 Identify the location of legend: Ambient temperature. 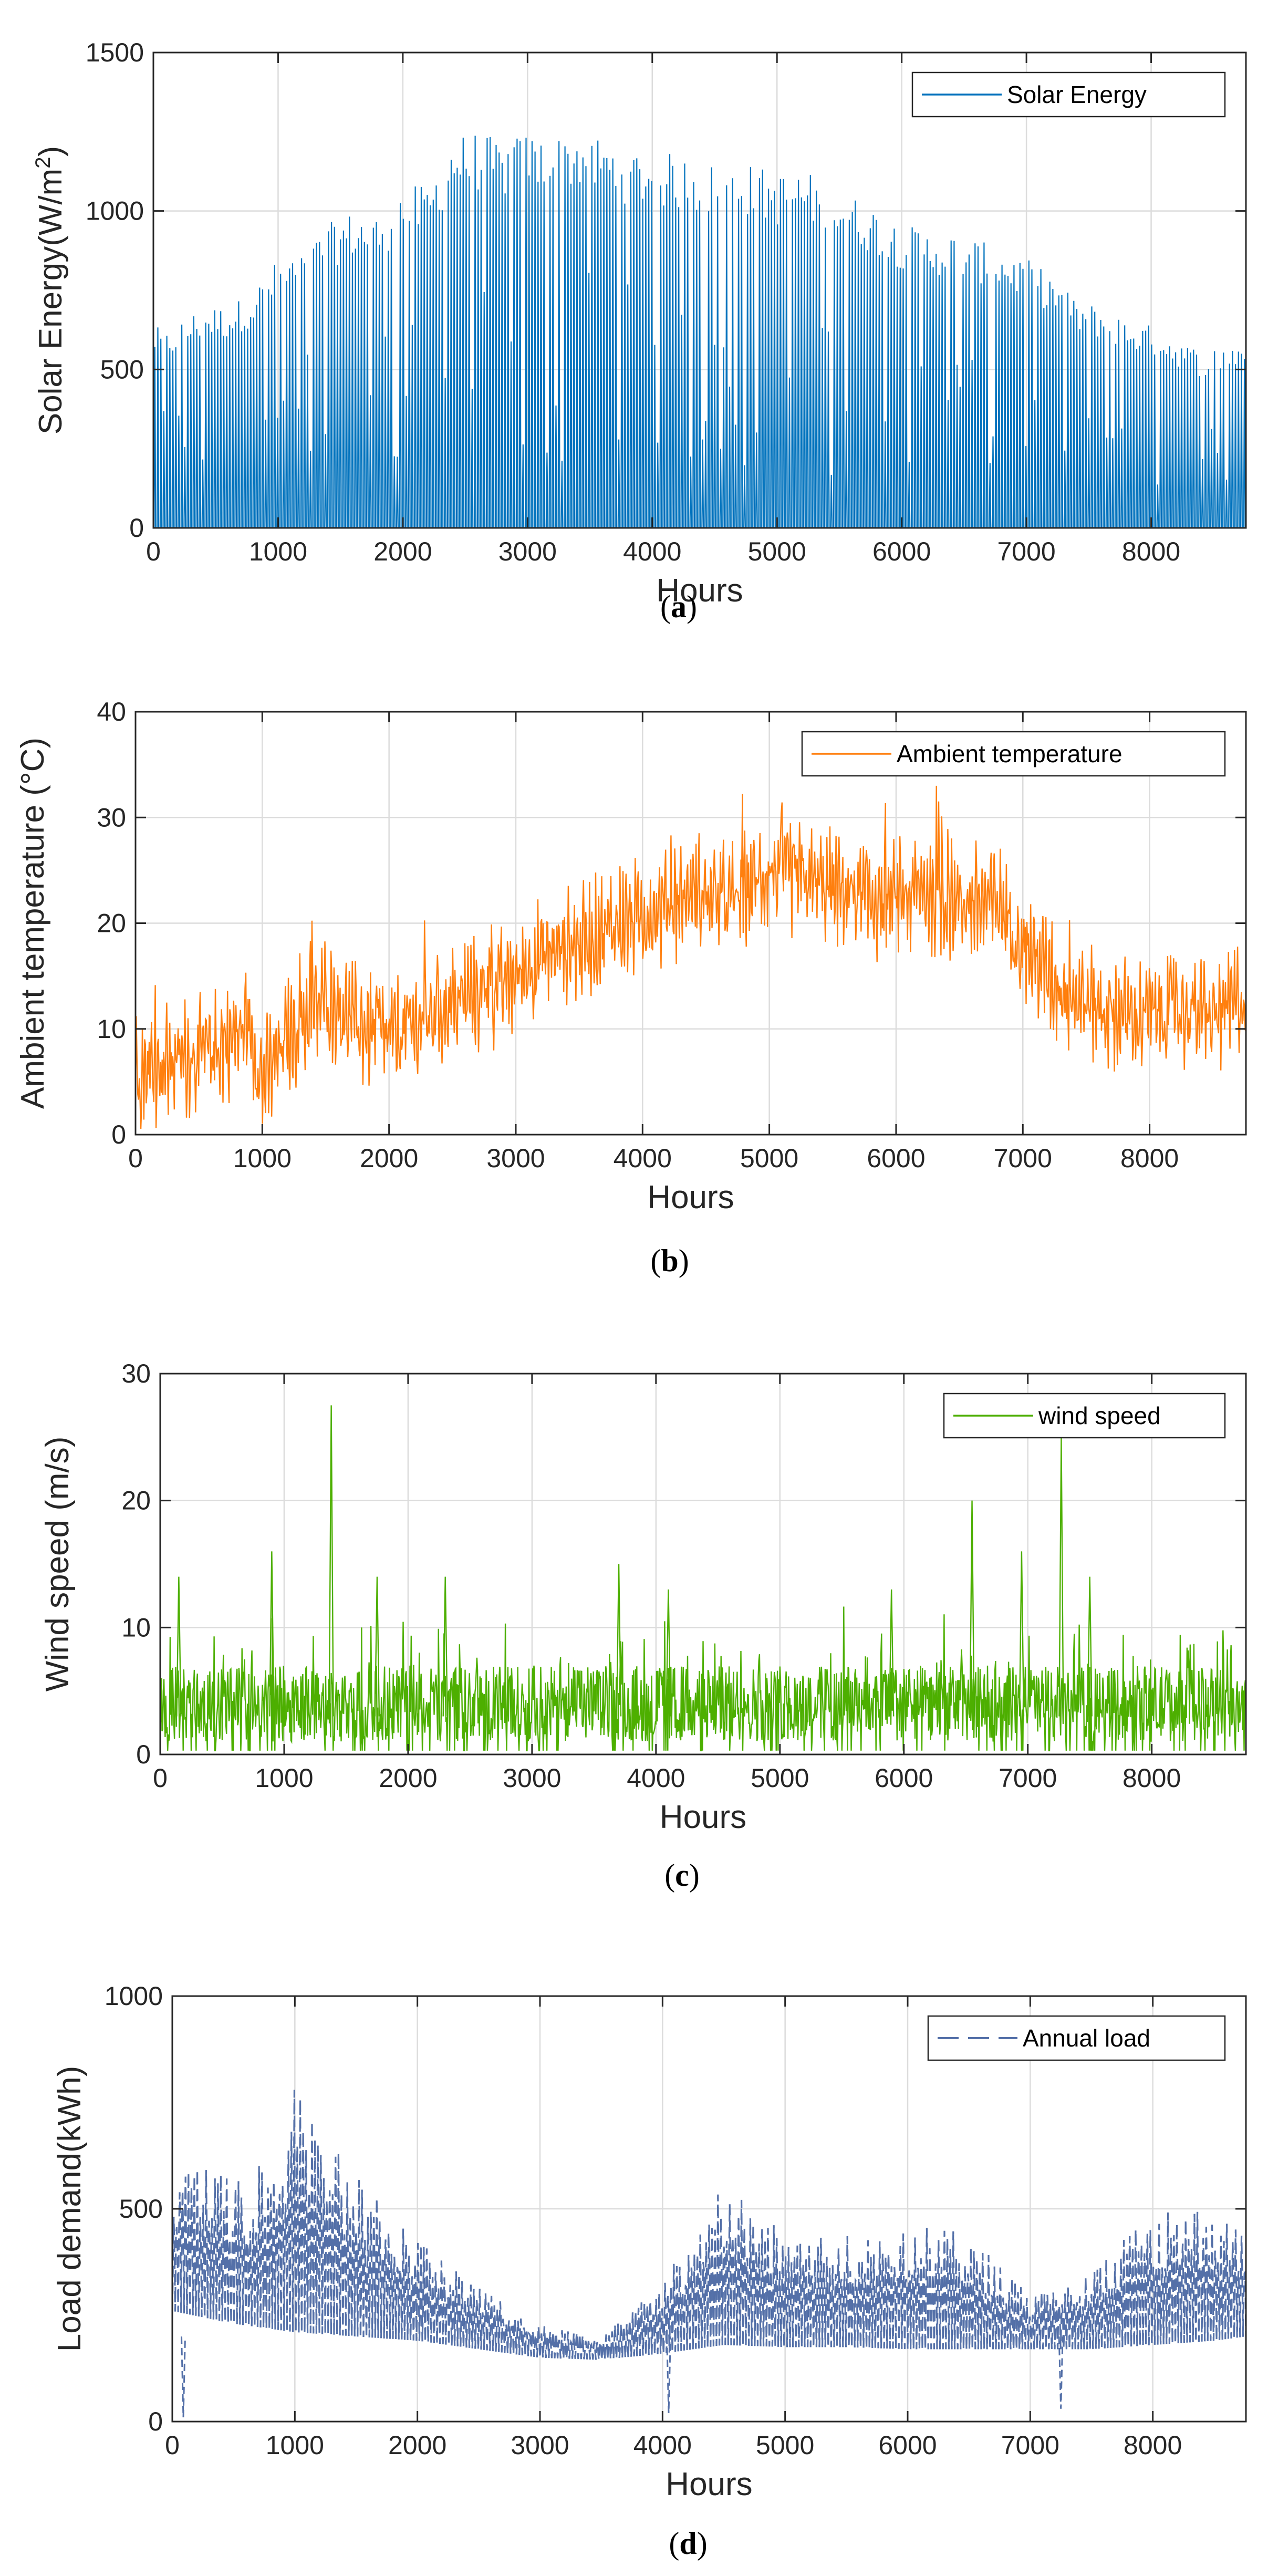
(1014, 754).